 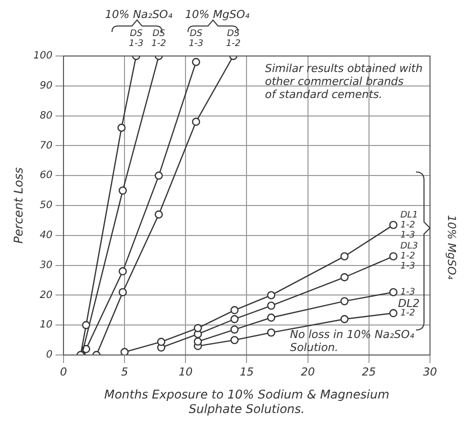 What do you see at coordinates (307, 371) in the screenshot?
I see `x-tick-label: 20` at bounding box center [307, 371].